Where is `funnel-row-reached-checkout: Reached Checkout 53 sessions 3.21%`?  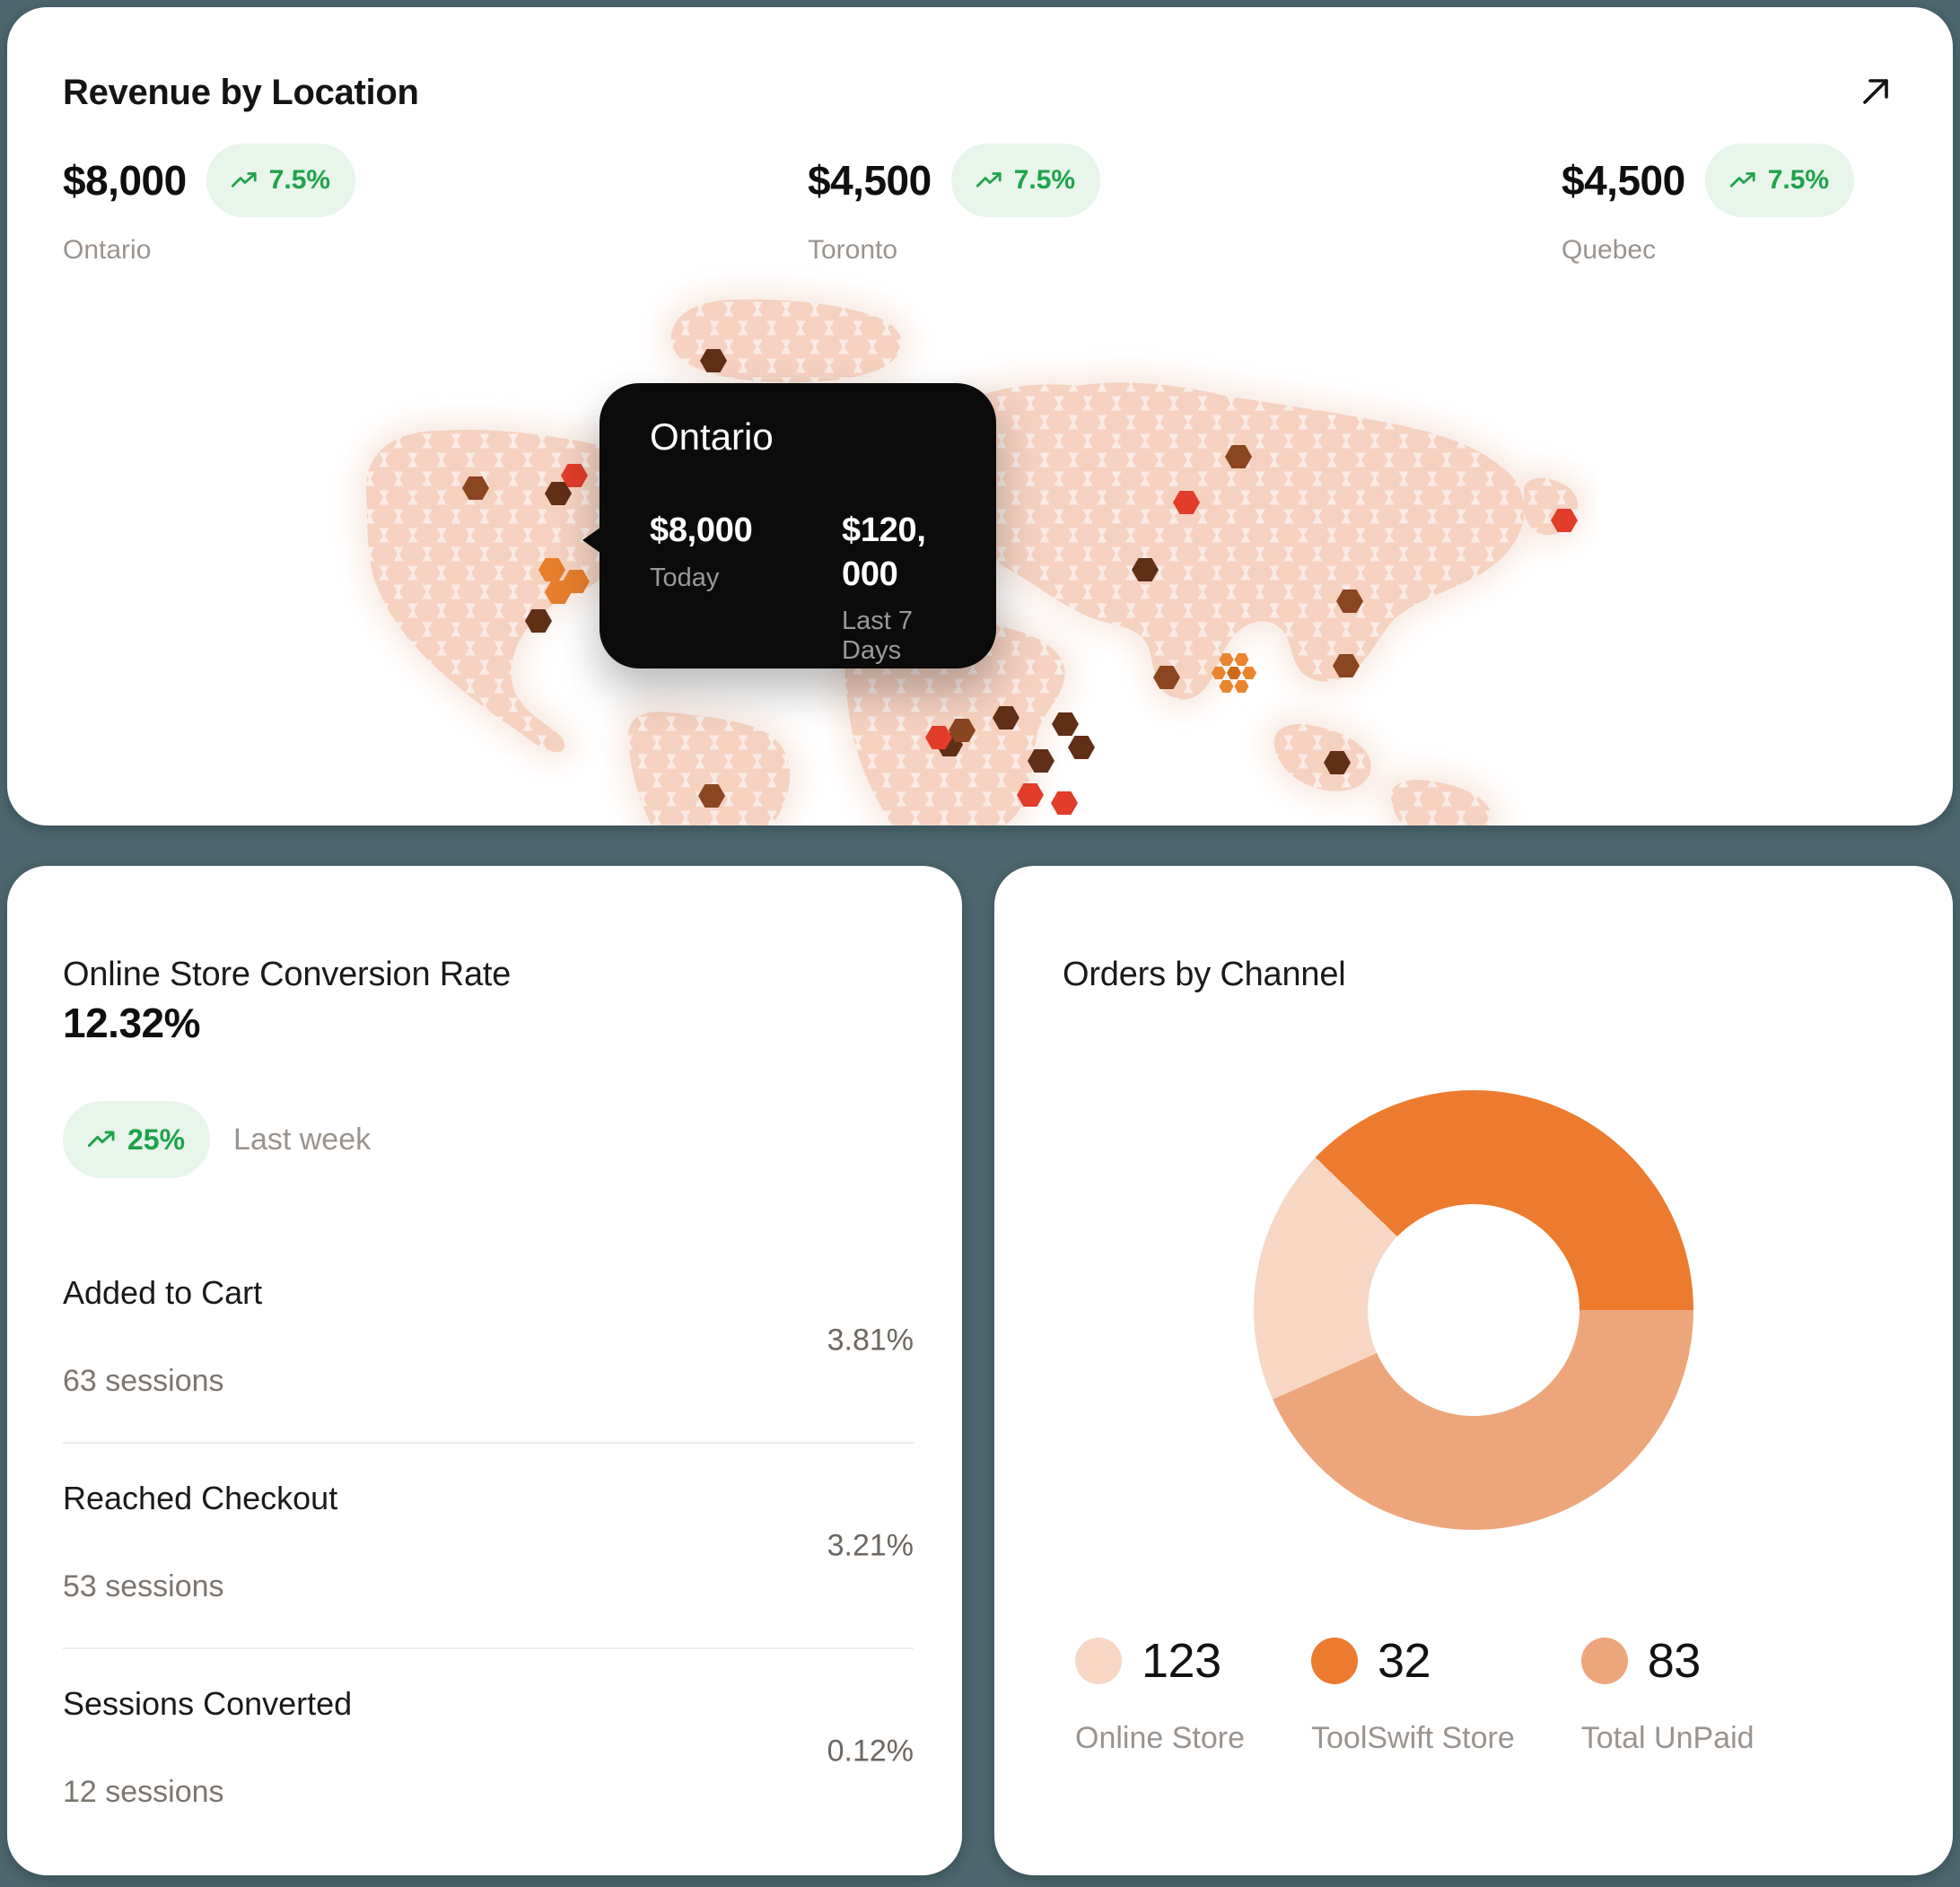
funnel-row-reached-checkout: Reached Checkout 53 sessions 3.21% is located at coordinates (488, 1546).